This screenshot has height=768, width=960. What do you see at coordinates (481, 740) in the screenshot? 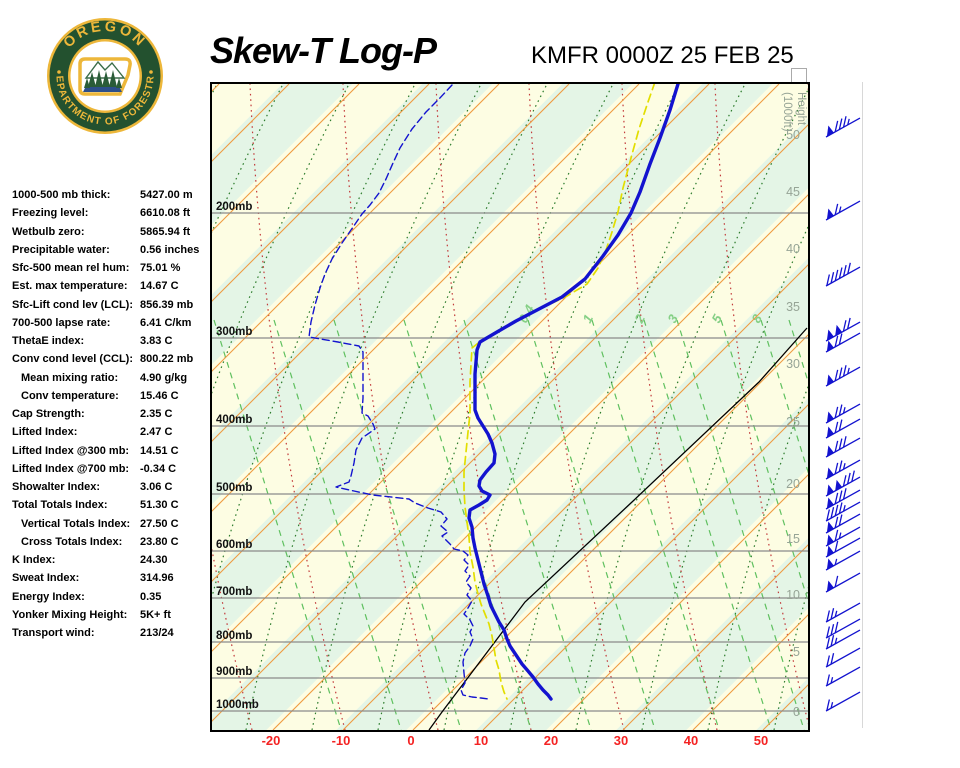
I see `x-axis-tick-label: 10` at bounding box center [481, 740].